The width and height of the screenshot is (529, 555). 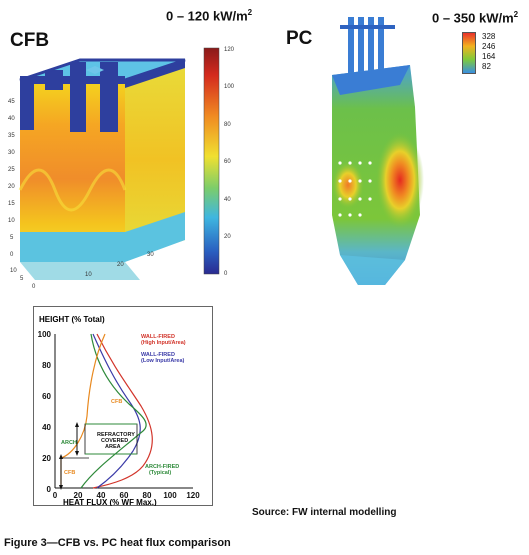 What do you see at coordinates (229, 50) in the screenshot?
I see `cfb-scale-tick: 120` at bounding box center [229, 50].